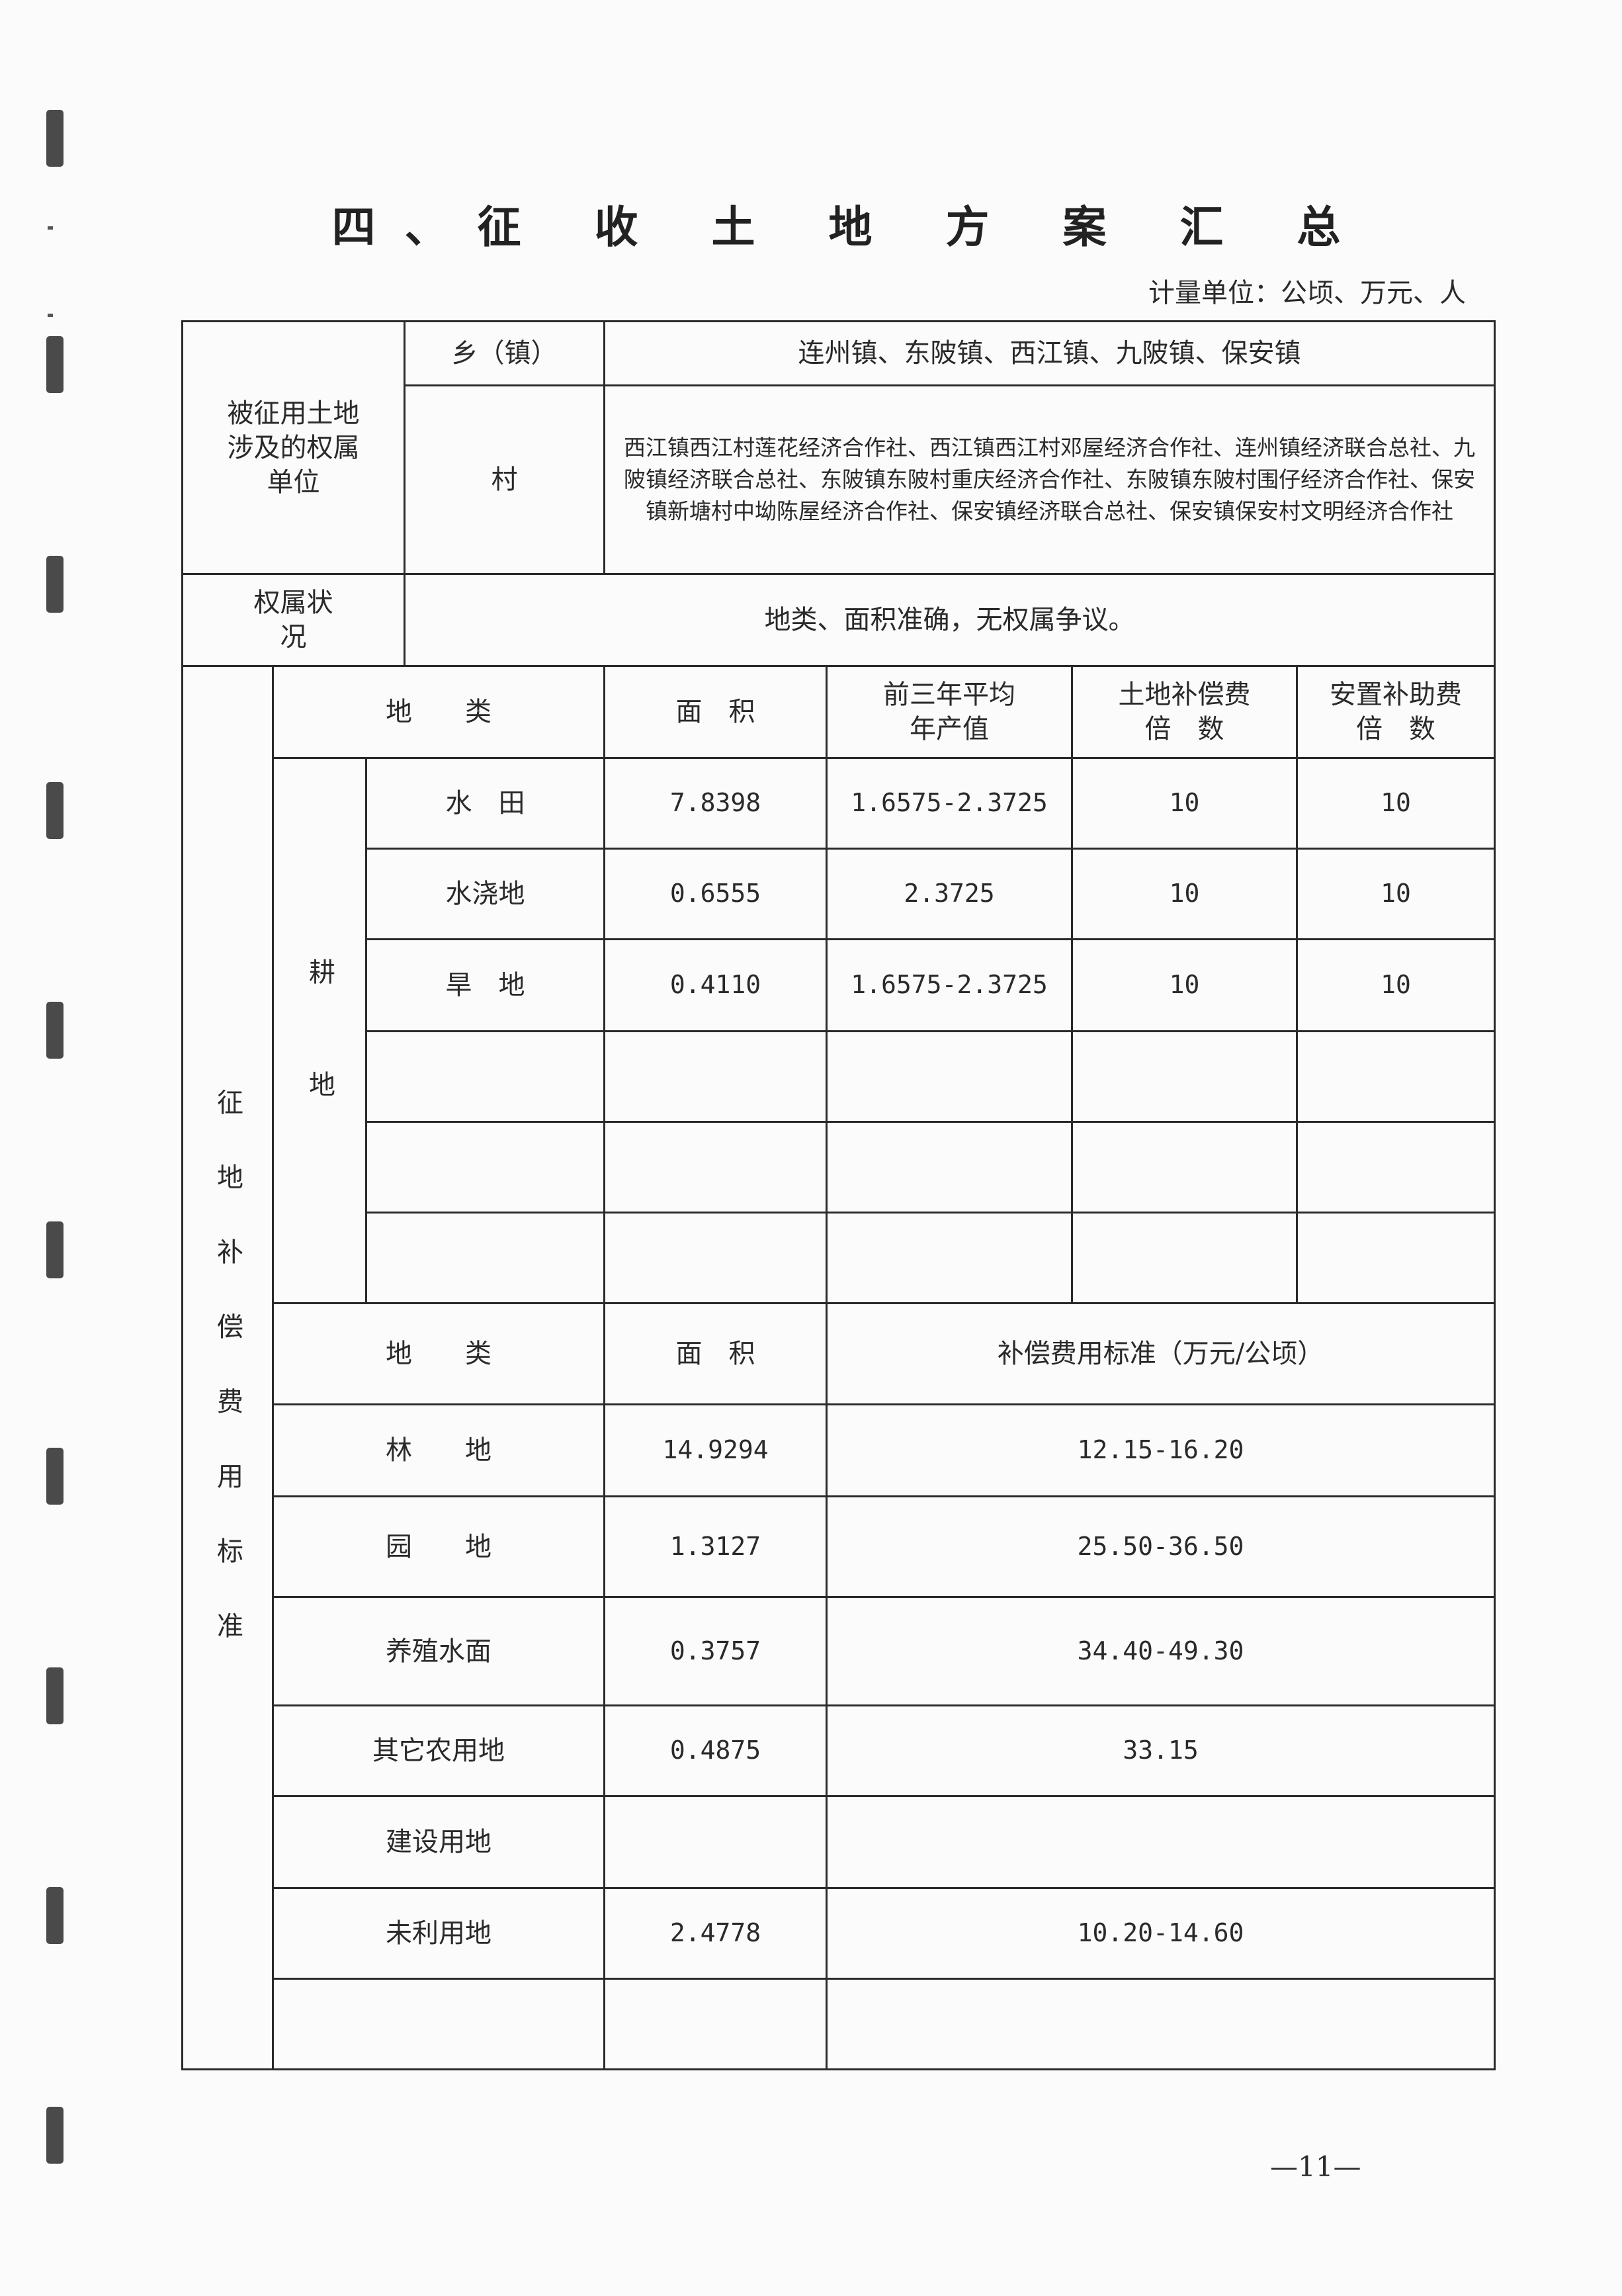  I want to click on area: 1.3127, so click(715, 1546).